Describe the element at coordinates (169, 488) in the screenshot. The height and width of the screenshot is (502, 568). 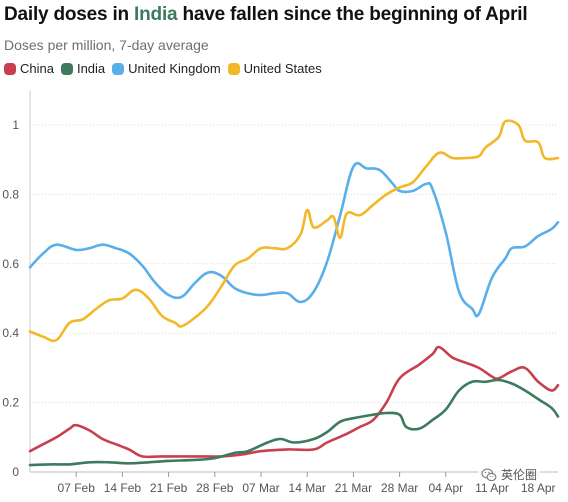
I see `x-tick-label: 21 Feb` at that location.